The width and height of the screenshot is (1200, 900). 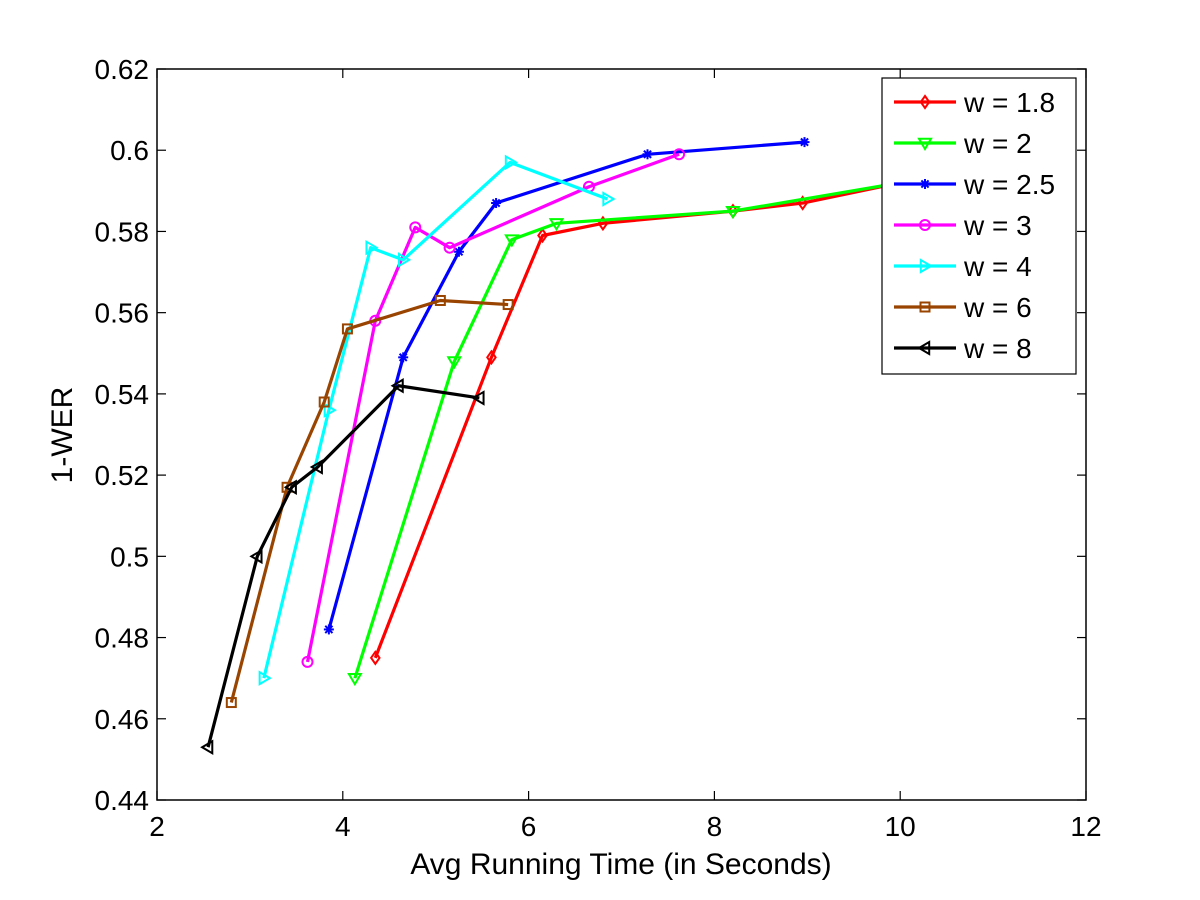 I want to click on y-tick-label: 0.52, so click(x=122, y=475).